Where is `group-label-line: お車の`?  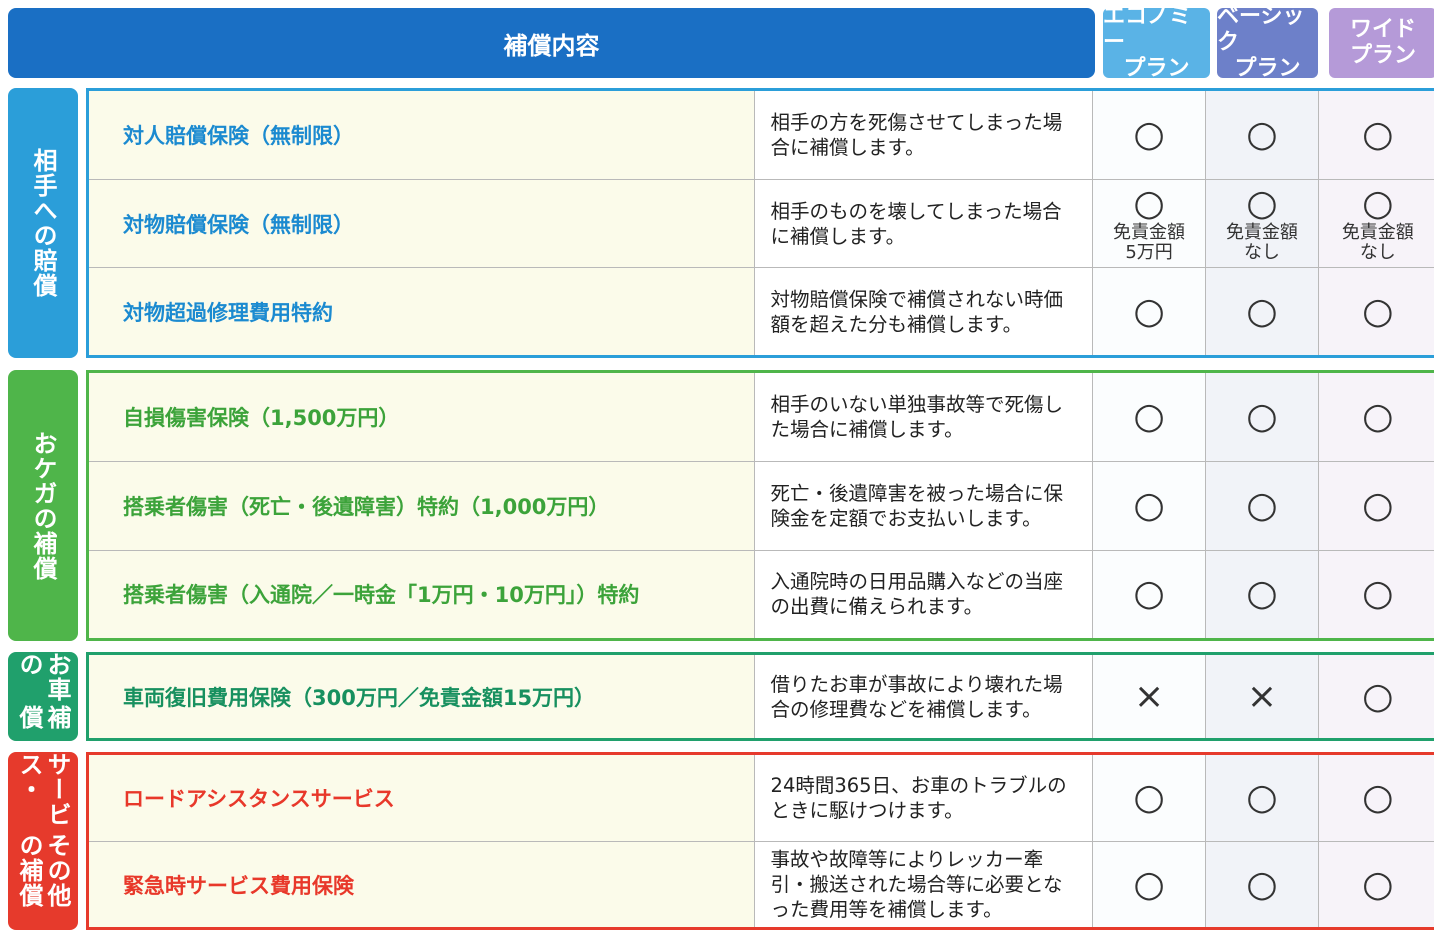 group-label-line: お車の is located at coordinates (43, 677).